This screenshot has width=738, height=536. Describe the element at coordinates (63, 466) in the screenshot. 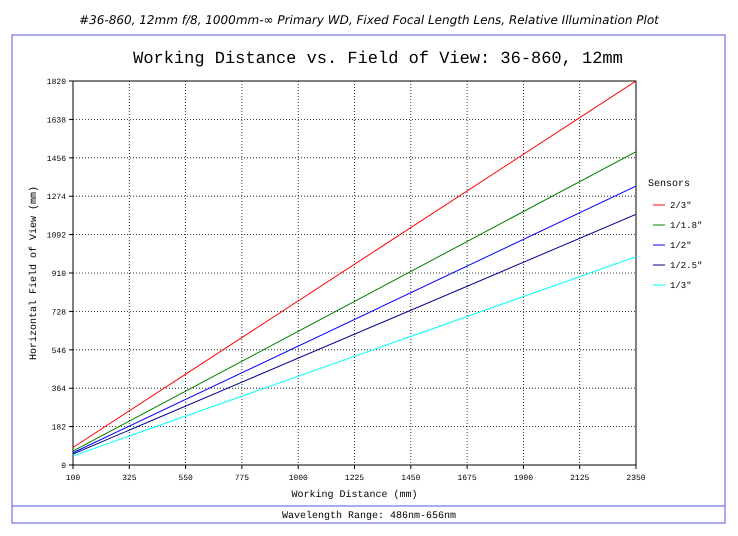

I see `y-tick-label: 0` at that location.